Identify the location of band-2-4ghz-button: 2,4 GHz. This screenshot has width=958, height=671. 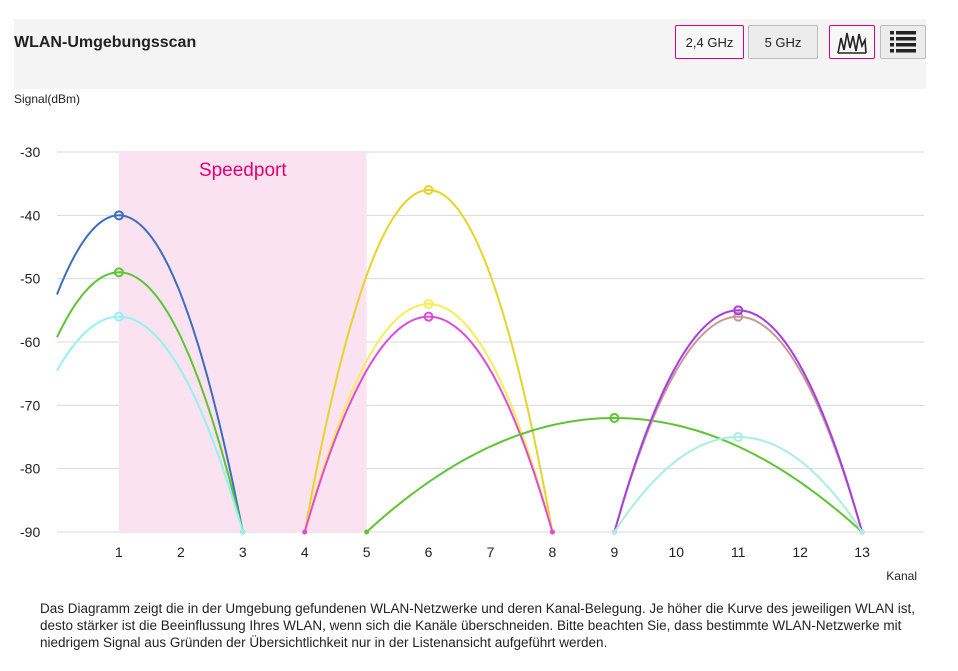
(709, 42).